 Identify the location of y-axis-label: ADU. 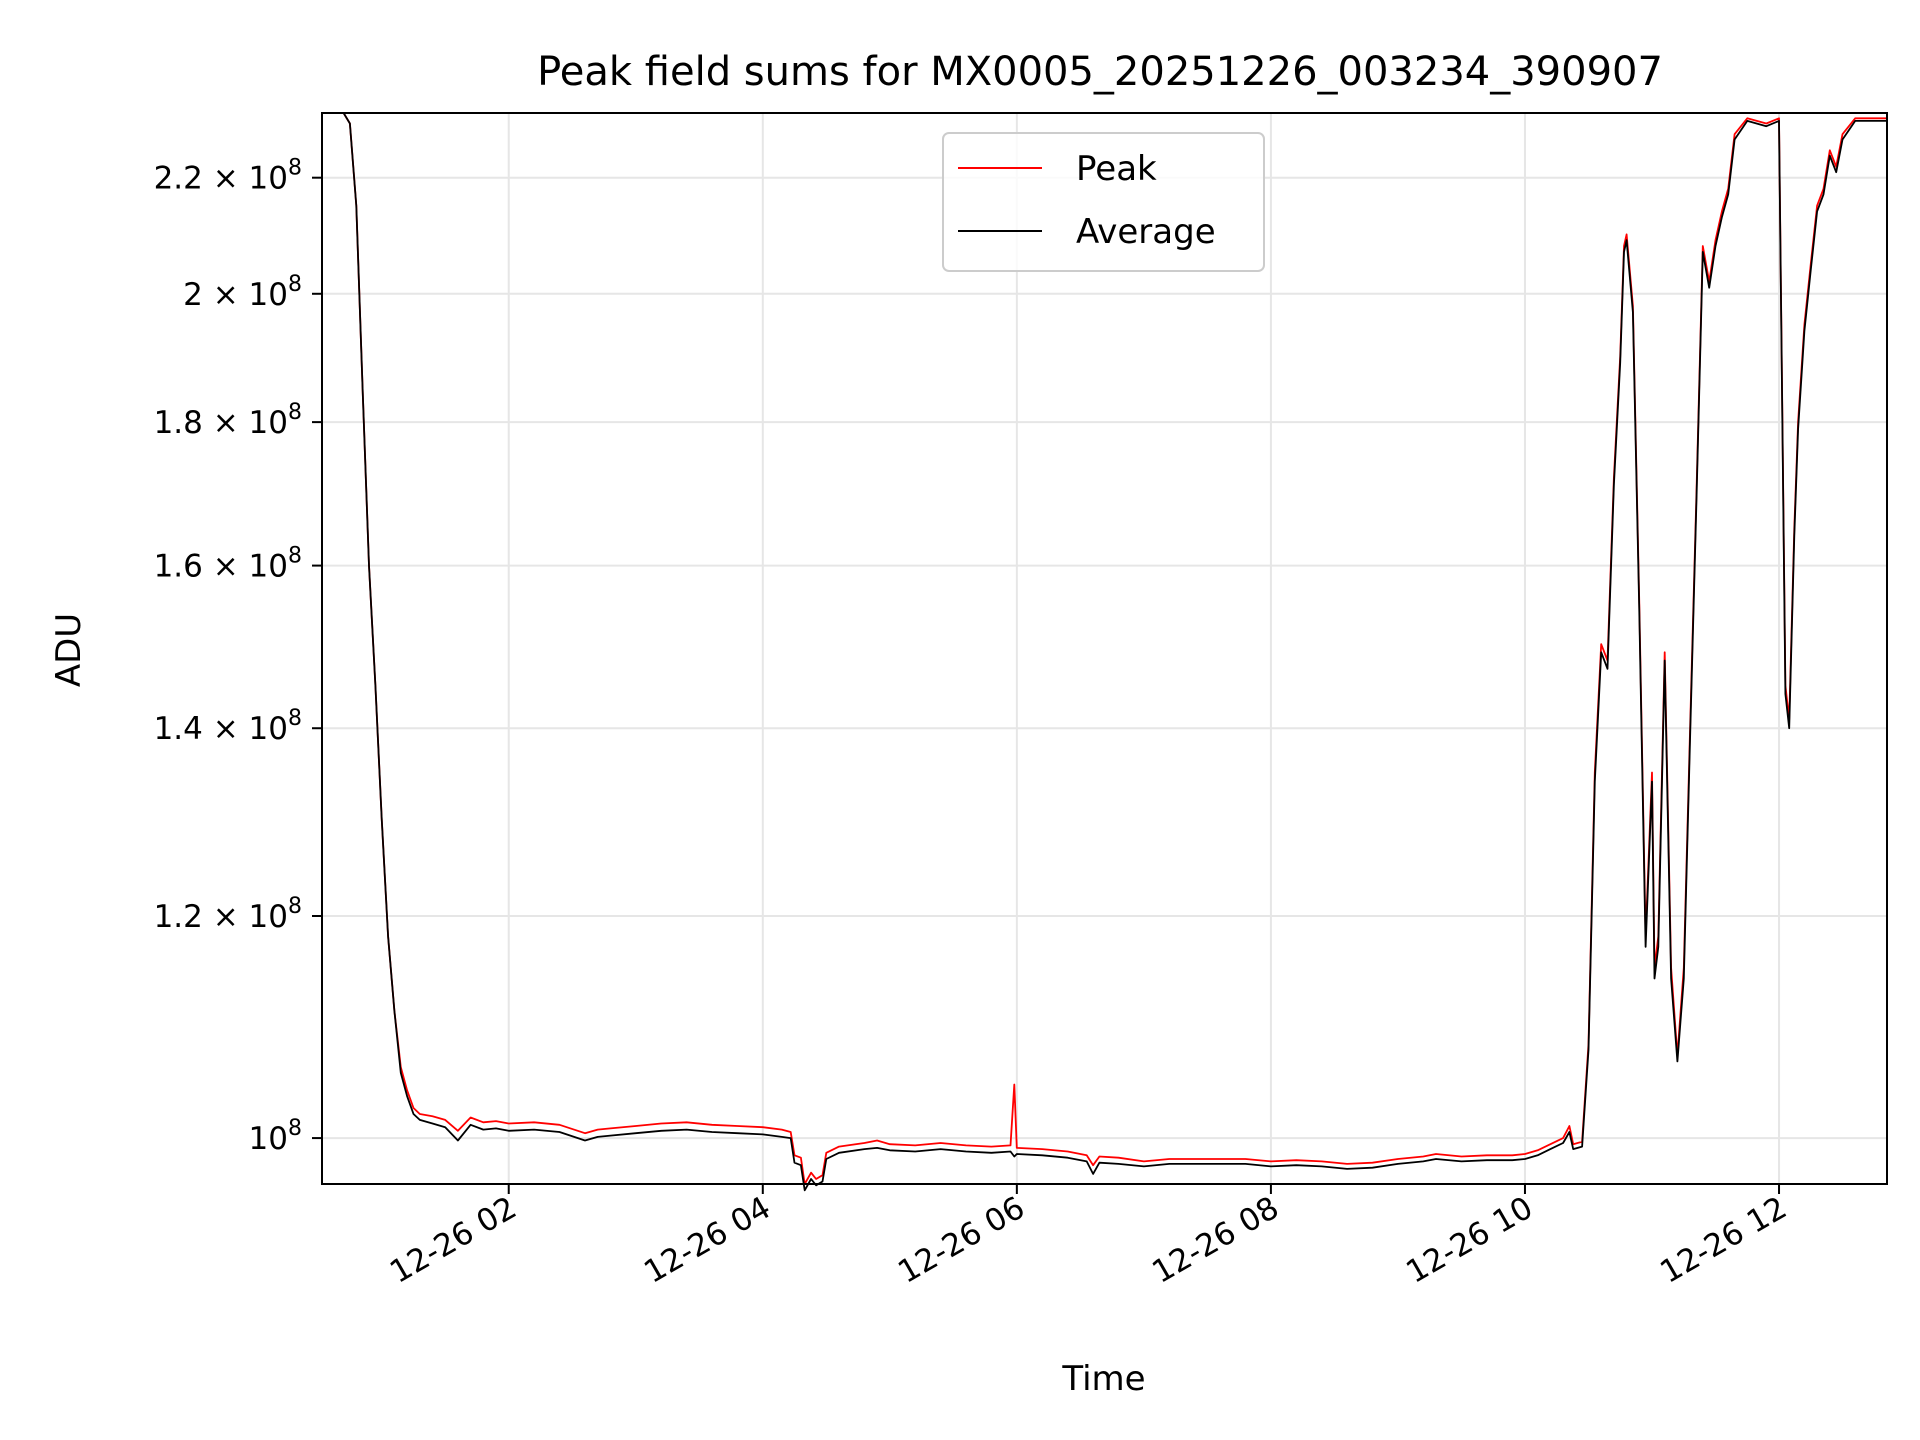
(69, 650).